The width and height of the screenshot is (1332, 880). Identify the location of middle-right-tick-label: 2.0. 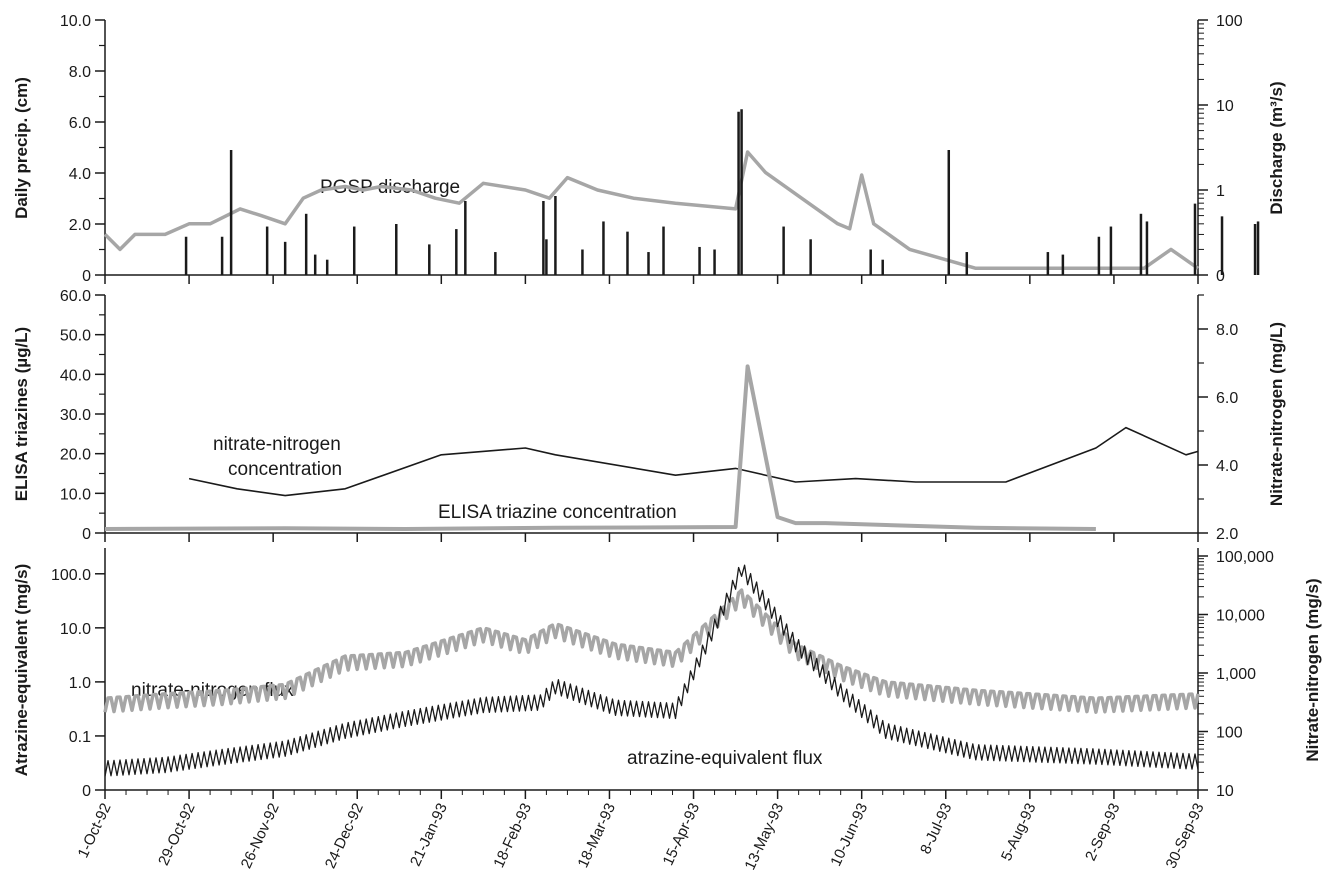
(1227, 534).